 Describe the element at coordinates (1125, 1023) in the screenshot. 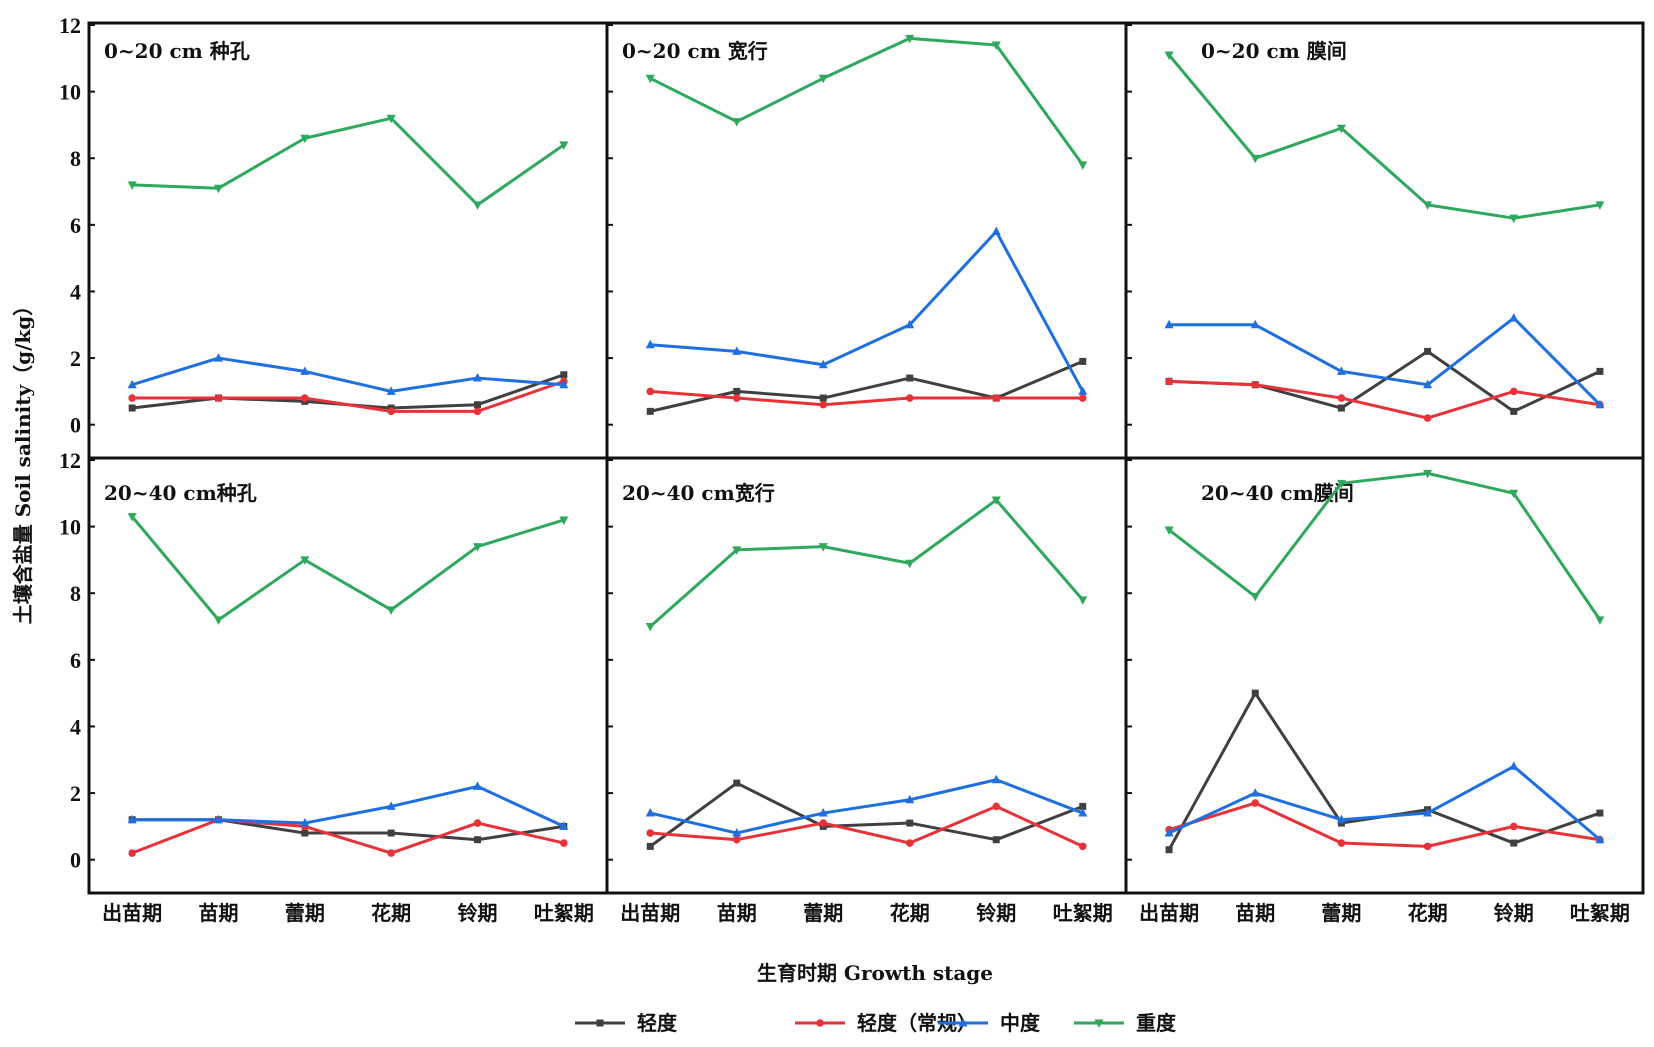

I see `legend-item: 重度` at that location.